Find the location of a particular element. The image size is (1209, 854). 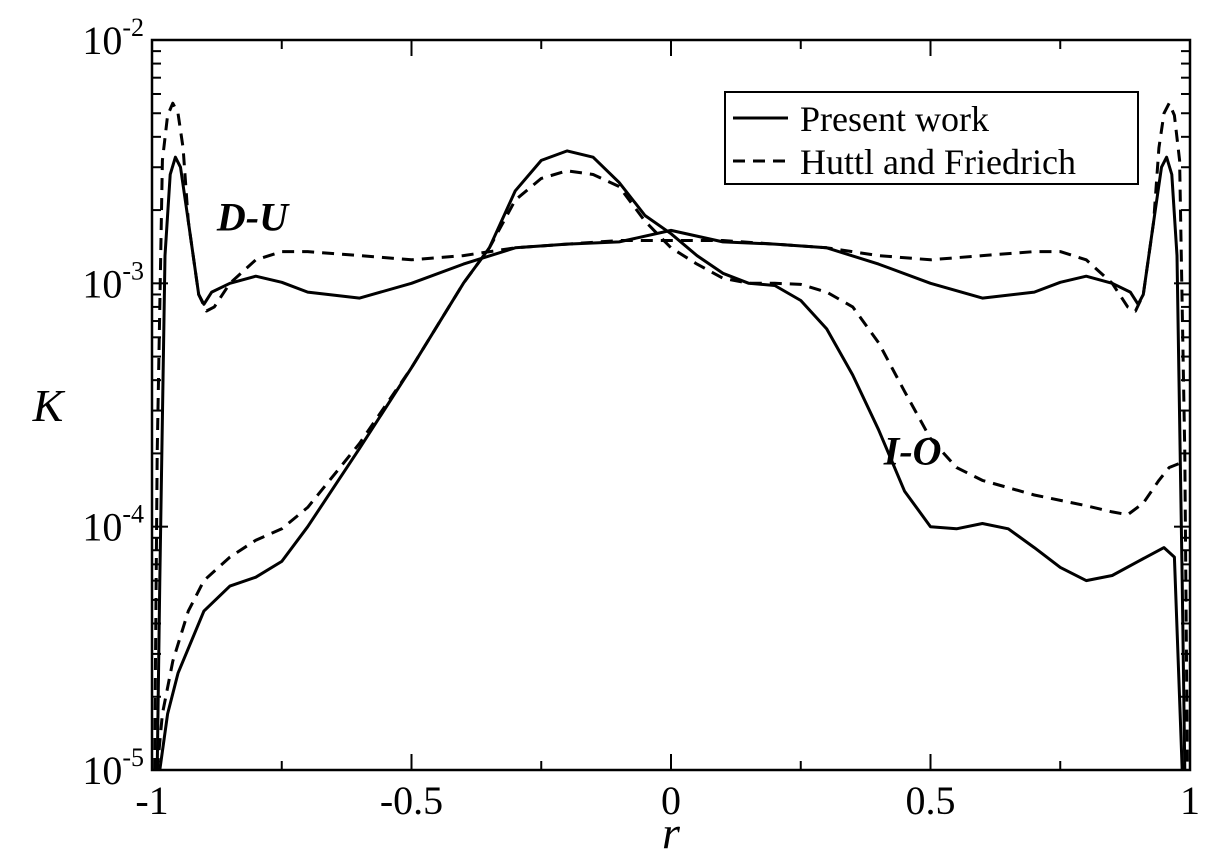

y-tick-label-exponent: -5 is located at coordinates (133, 757).